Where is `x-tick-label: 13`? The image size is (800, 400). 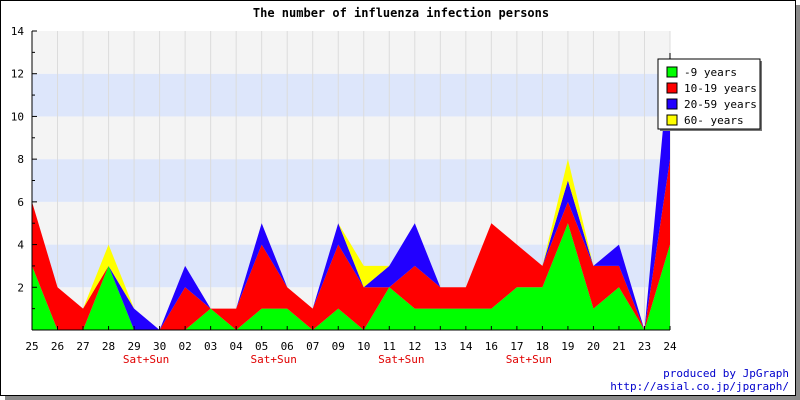 x-tick-label: 13 is located at coordinates (440, 346).